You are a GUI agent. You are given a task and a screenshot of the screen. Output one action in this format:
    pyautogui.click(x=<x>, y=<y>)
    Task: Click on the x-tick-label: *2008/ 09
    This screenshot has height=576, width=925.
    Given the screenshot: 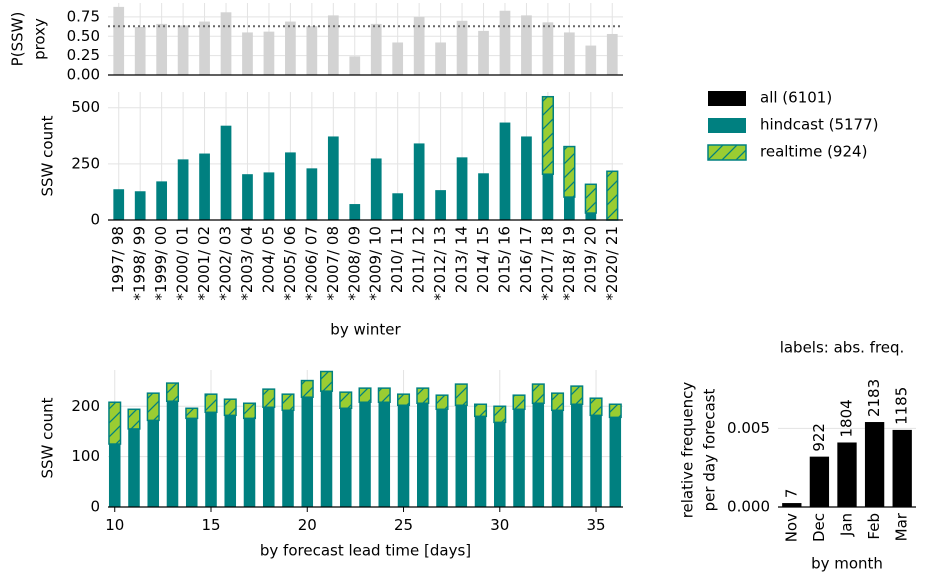 What is the action you would take?
    pyautogui.click(x=354, y=263)
    